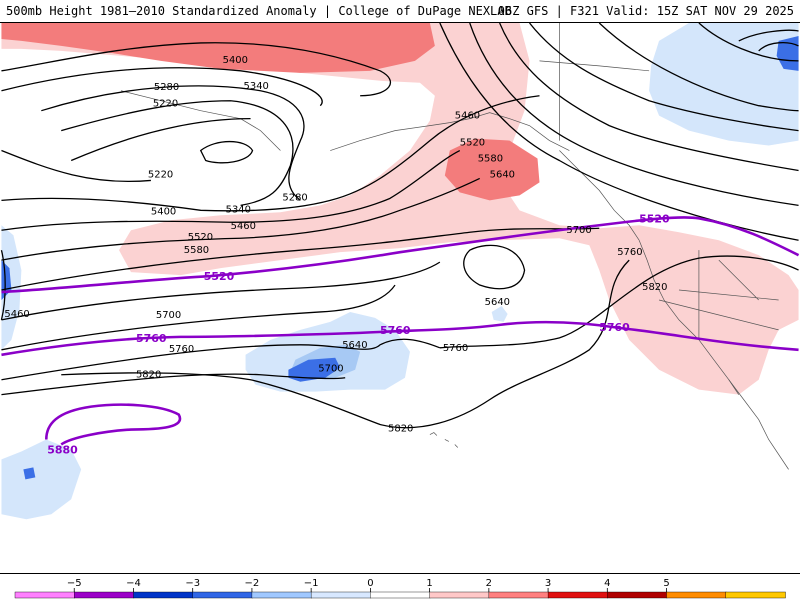  What do you see at coordinates (724, 84) in the screenshot?
I see `negative-anomaly-northeast` at bounding box center [724, 84].